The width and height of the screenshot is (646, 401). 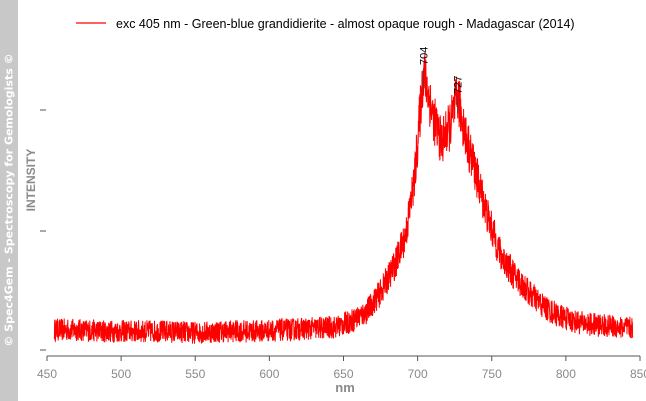 I want to click on y-ticks, so click(x=43, y=230).